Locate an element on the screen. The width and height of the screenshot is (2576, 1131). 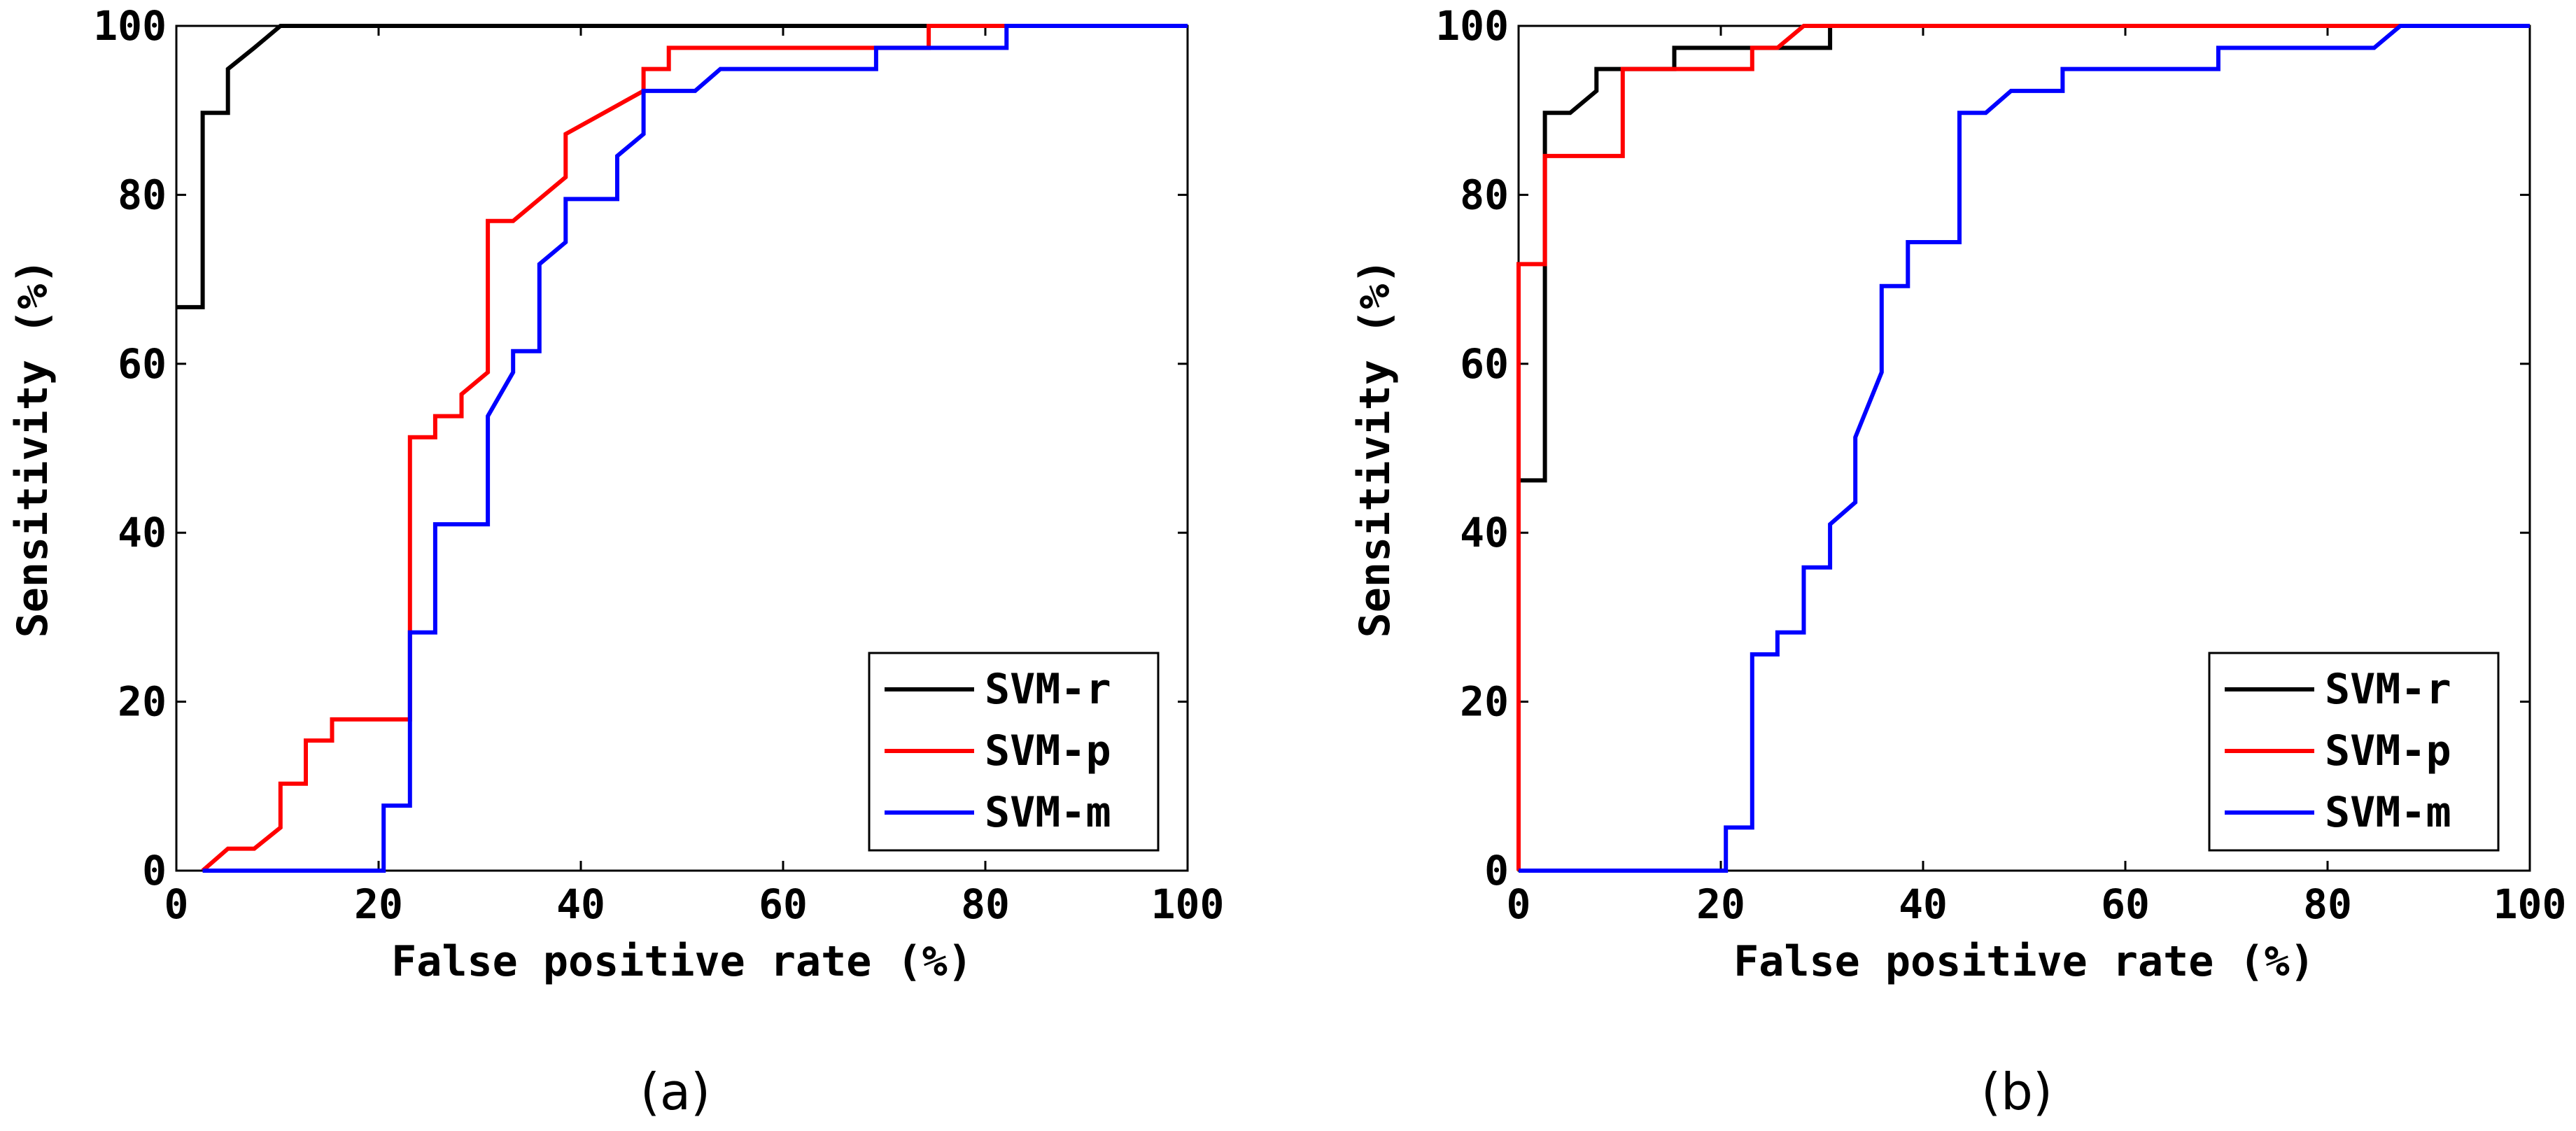
panel-caption: (b) is located at coordinates (2017, 1092).